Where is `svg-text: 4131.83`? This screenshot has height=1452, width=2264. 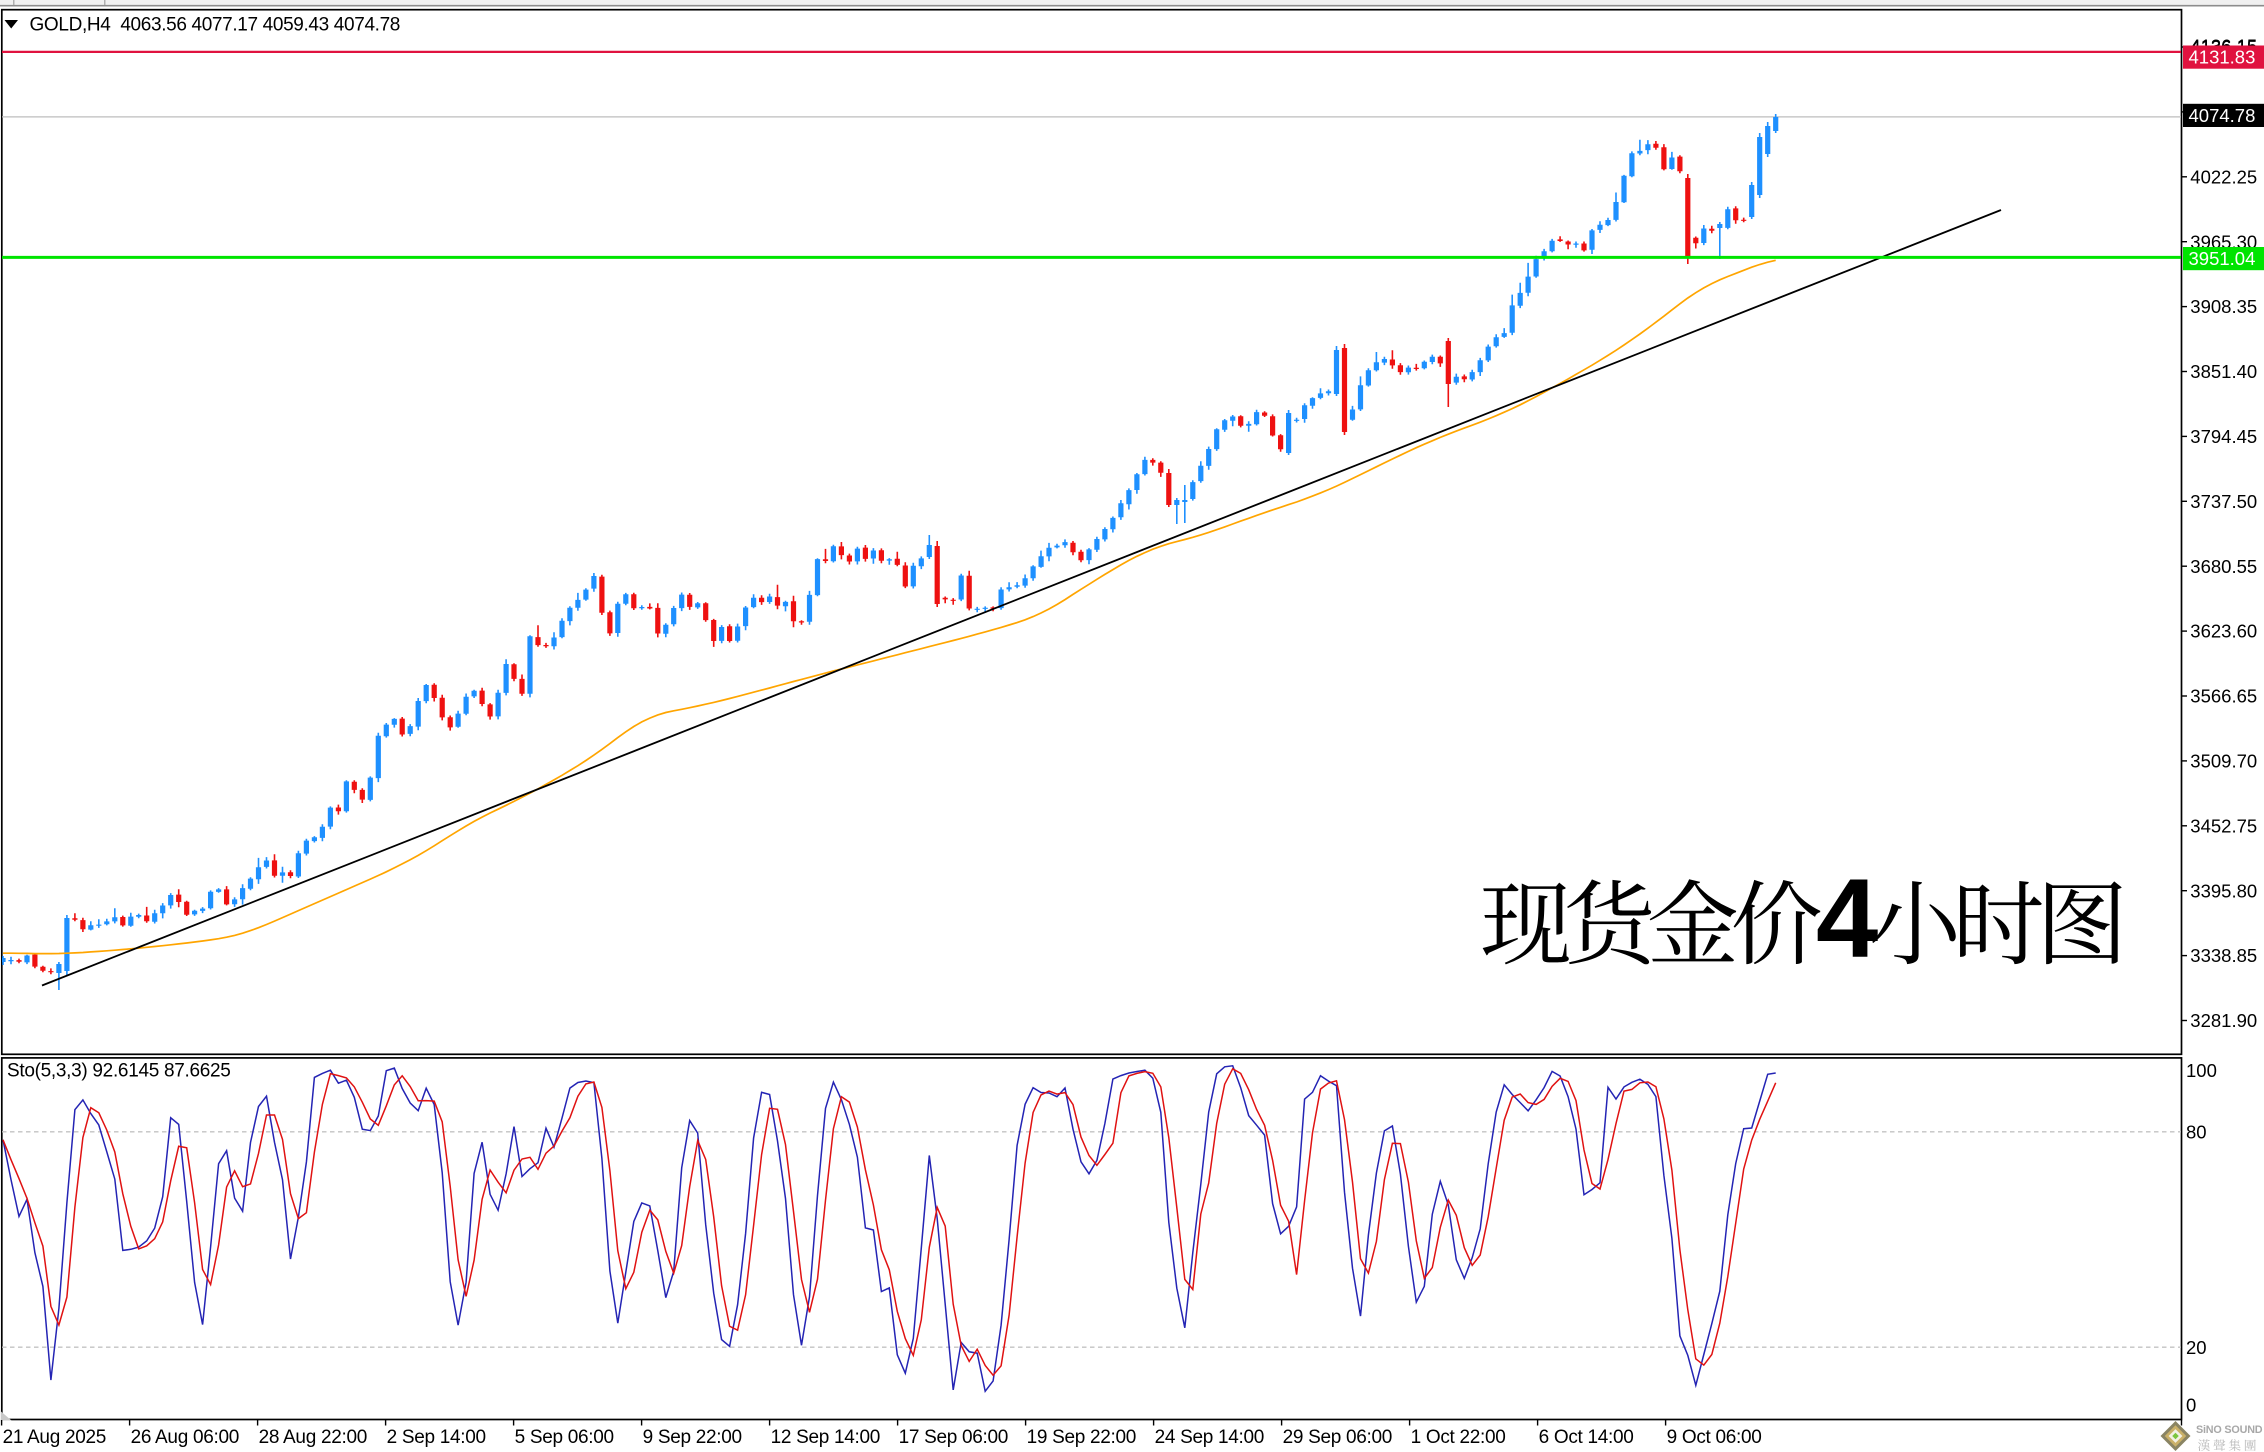
svg-text: 4131.83 is located at coordinates (2222, 57).